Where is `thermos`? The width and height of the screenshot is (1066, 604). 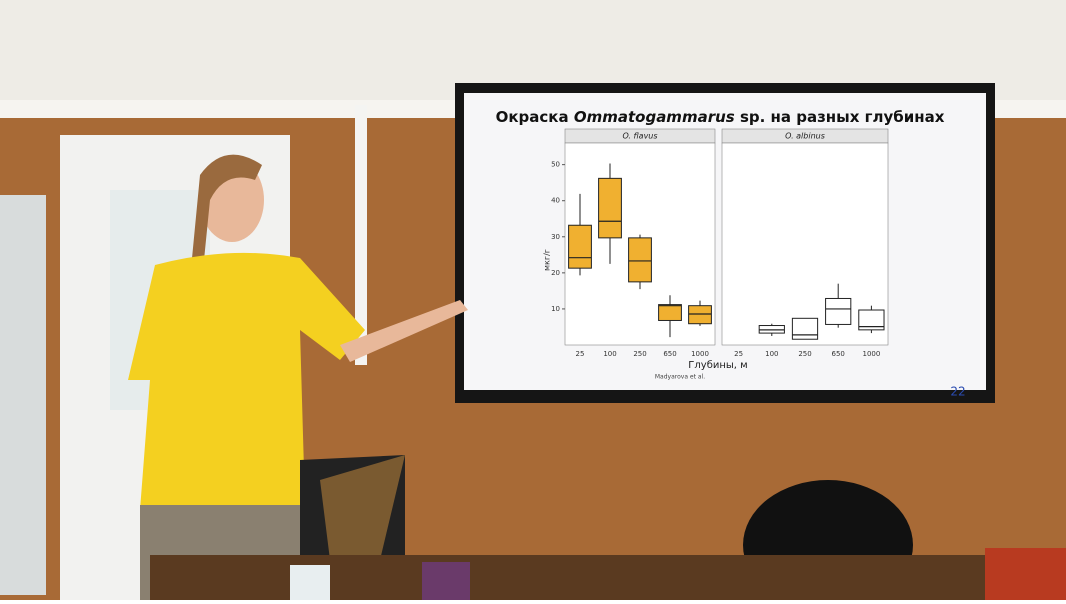 thermos is located at coordinates (446, 581).